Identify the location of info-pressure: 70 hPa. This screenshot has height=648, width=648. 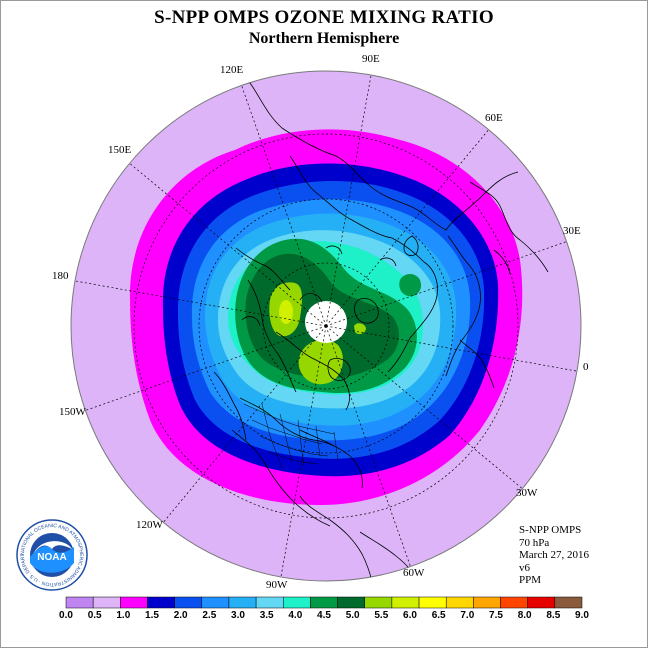
(534, 542).